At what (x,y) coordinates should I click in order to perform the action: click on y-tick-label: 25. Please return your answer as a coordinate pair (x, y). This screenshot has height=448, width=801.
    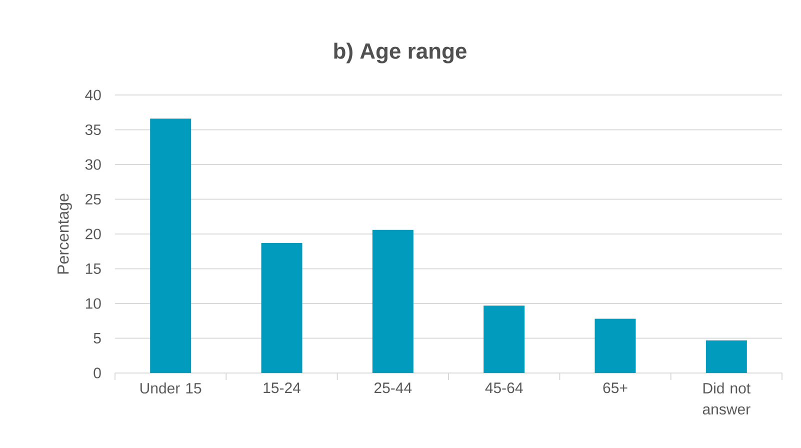
    Looking at the image, I should click on (93, 199).